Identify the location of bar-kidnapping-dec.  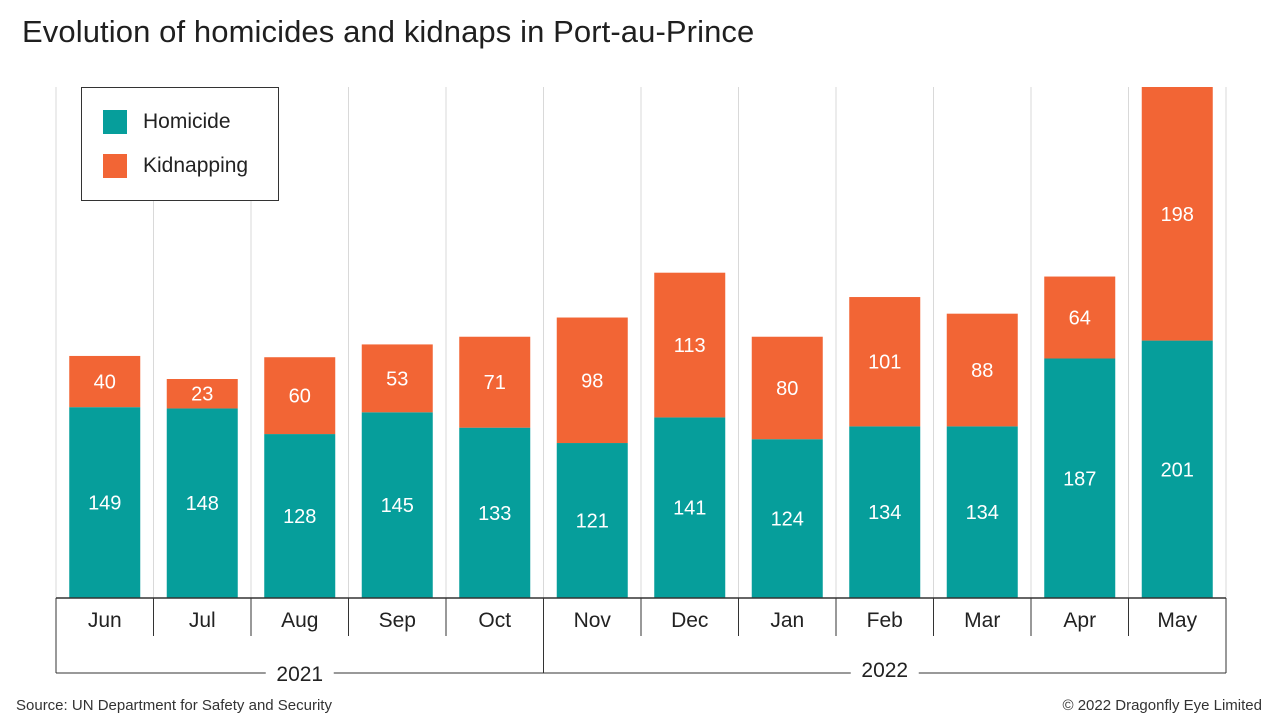
(690, 345).